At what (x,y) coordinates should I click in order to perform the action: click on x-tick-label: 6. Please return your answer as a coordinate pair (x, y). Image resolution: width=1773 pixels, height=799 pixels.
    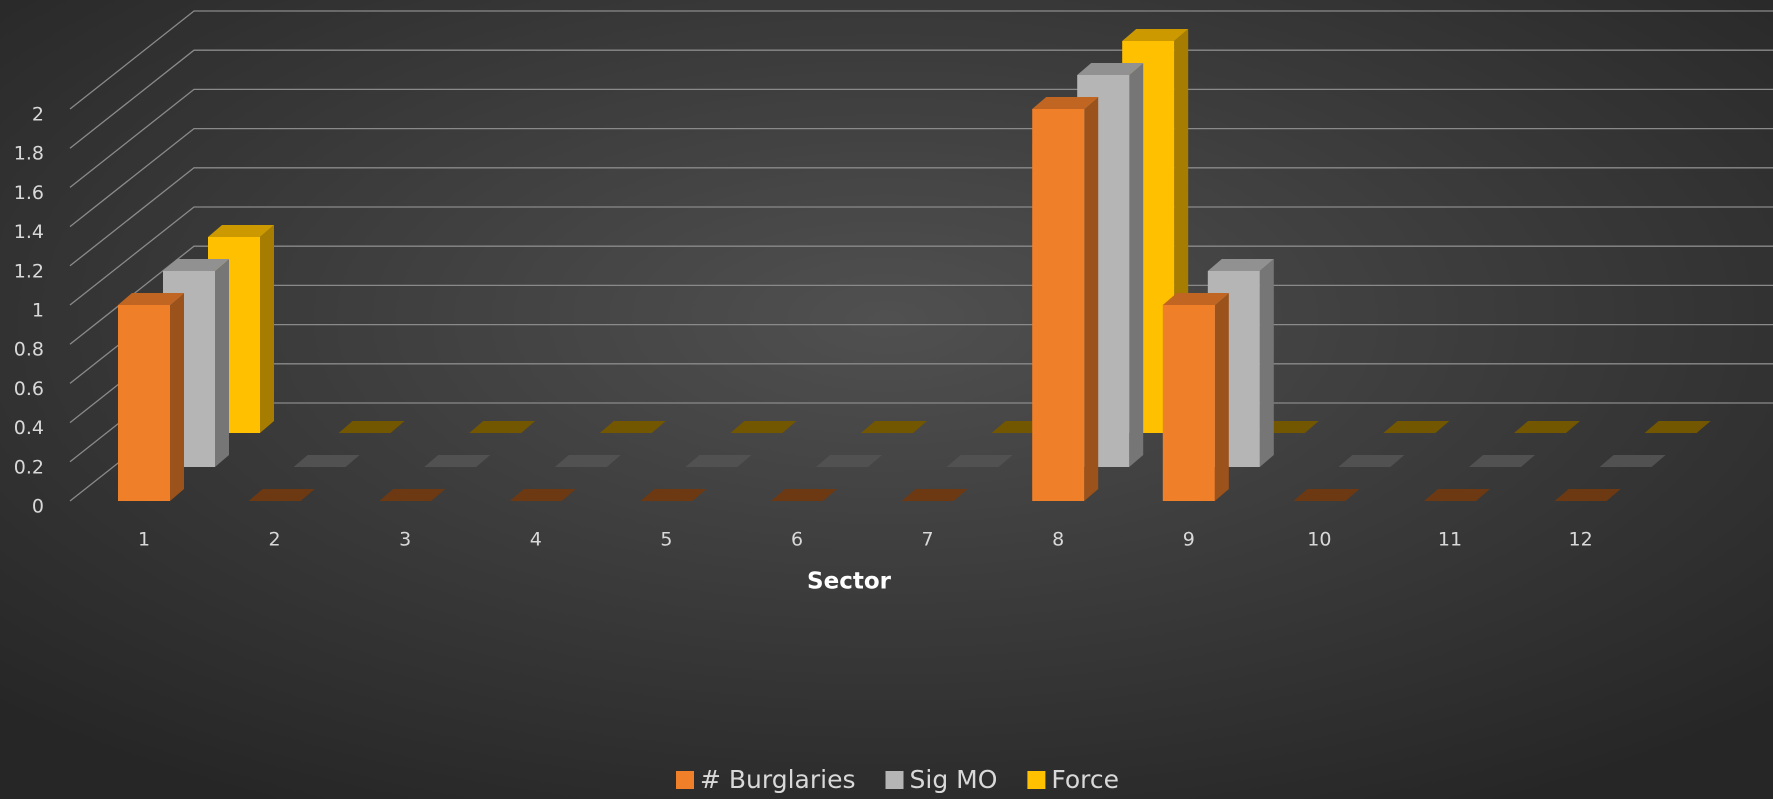
    Looking at the image, I should click on (797, 540).